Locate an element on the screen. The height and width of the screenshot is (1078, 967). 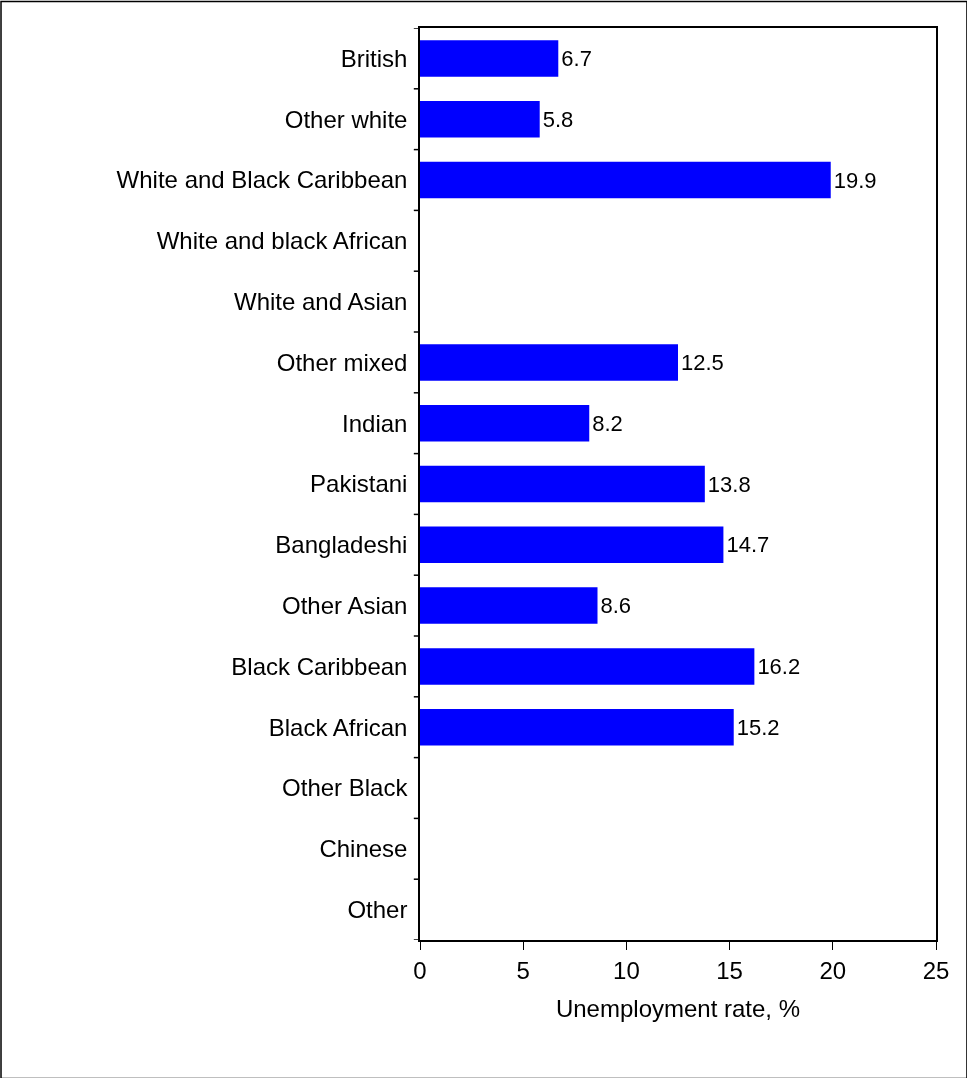
y-tick-label: Chinese is located at coordinates (363, 849).